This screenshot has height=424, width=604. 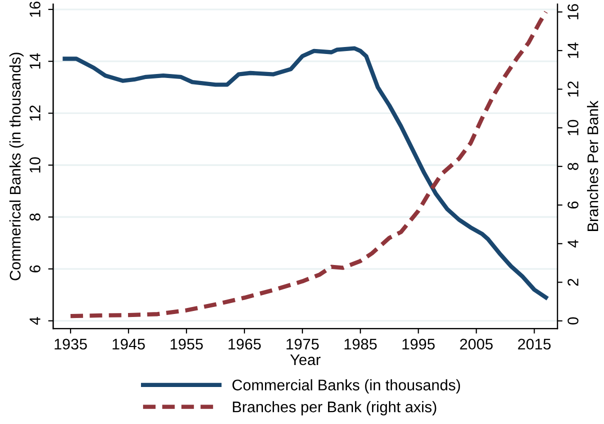 I want to click on x-tick-label: 1955, so click(x=186, y=344).